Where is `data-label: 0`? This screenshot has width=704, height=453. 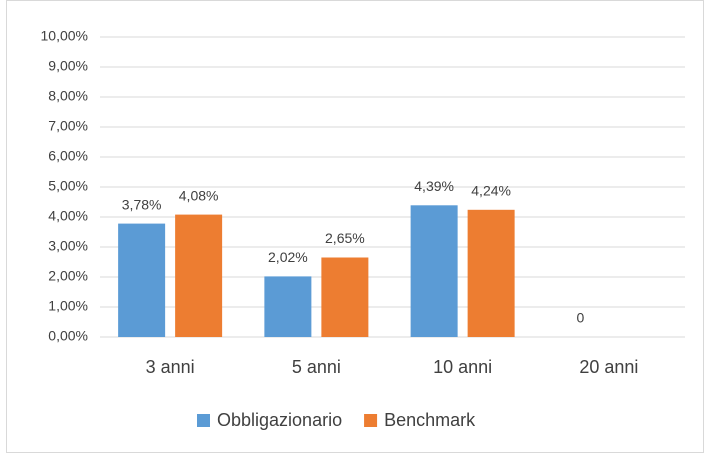
data-label: 0 is located at coordinates (580, 318).